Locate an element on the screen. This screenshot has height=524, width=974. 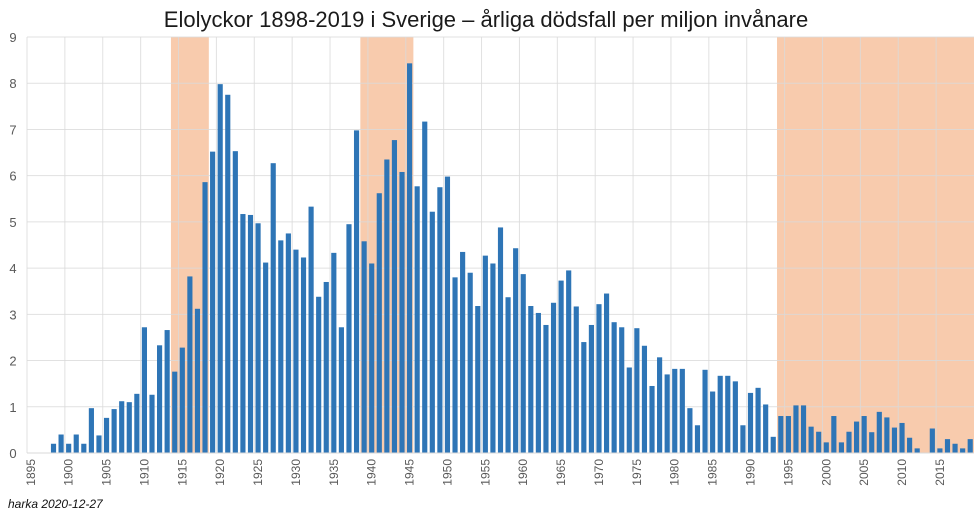
bar-1948 is located at coordinates (432, 332).